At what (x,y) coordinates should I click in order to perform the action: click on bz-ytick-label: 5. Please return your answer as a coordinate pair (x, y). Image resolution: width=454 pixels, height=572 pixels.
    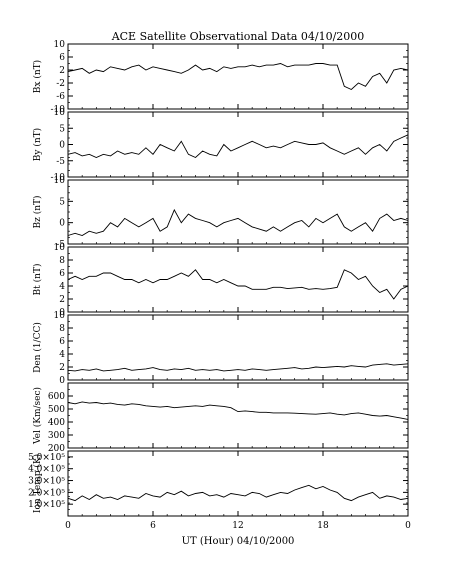
    Looking at the image, I should click on (62, 202).